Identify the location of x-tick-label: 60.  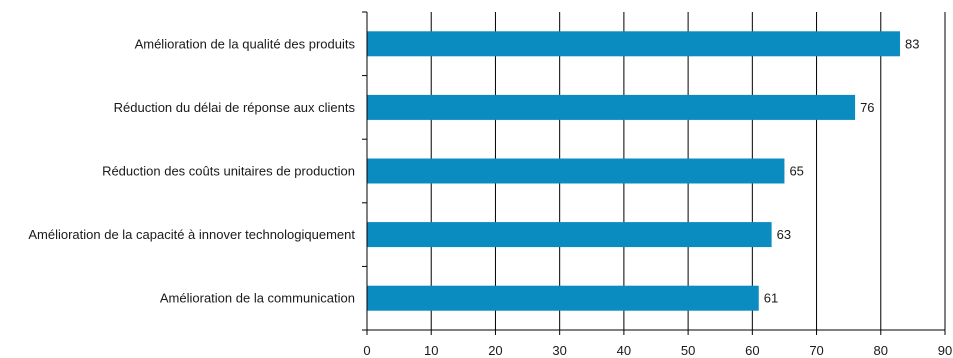
(752, 350).